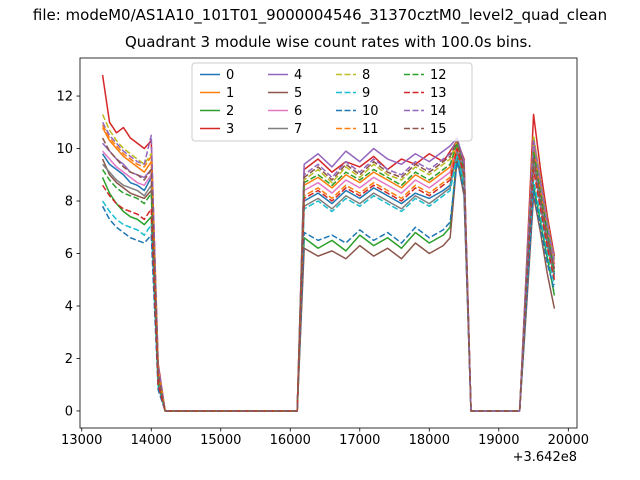  Describe the element at coordinates (64, 149) in the screenshot. I see `y-tick-label: 10` at that location.